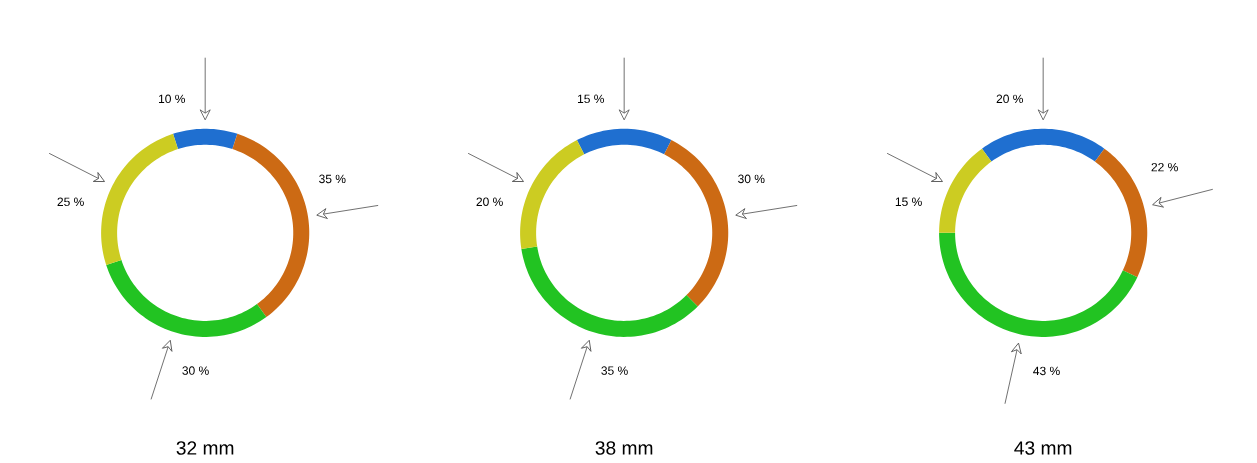  What do you see at coordinates (1164, 167) in the screenshot?
I see `data-label: 22 %` at bounding box center [1164, 167].